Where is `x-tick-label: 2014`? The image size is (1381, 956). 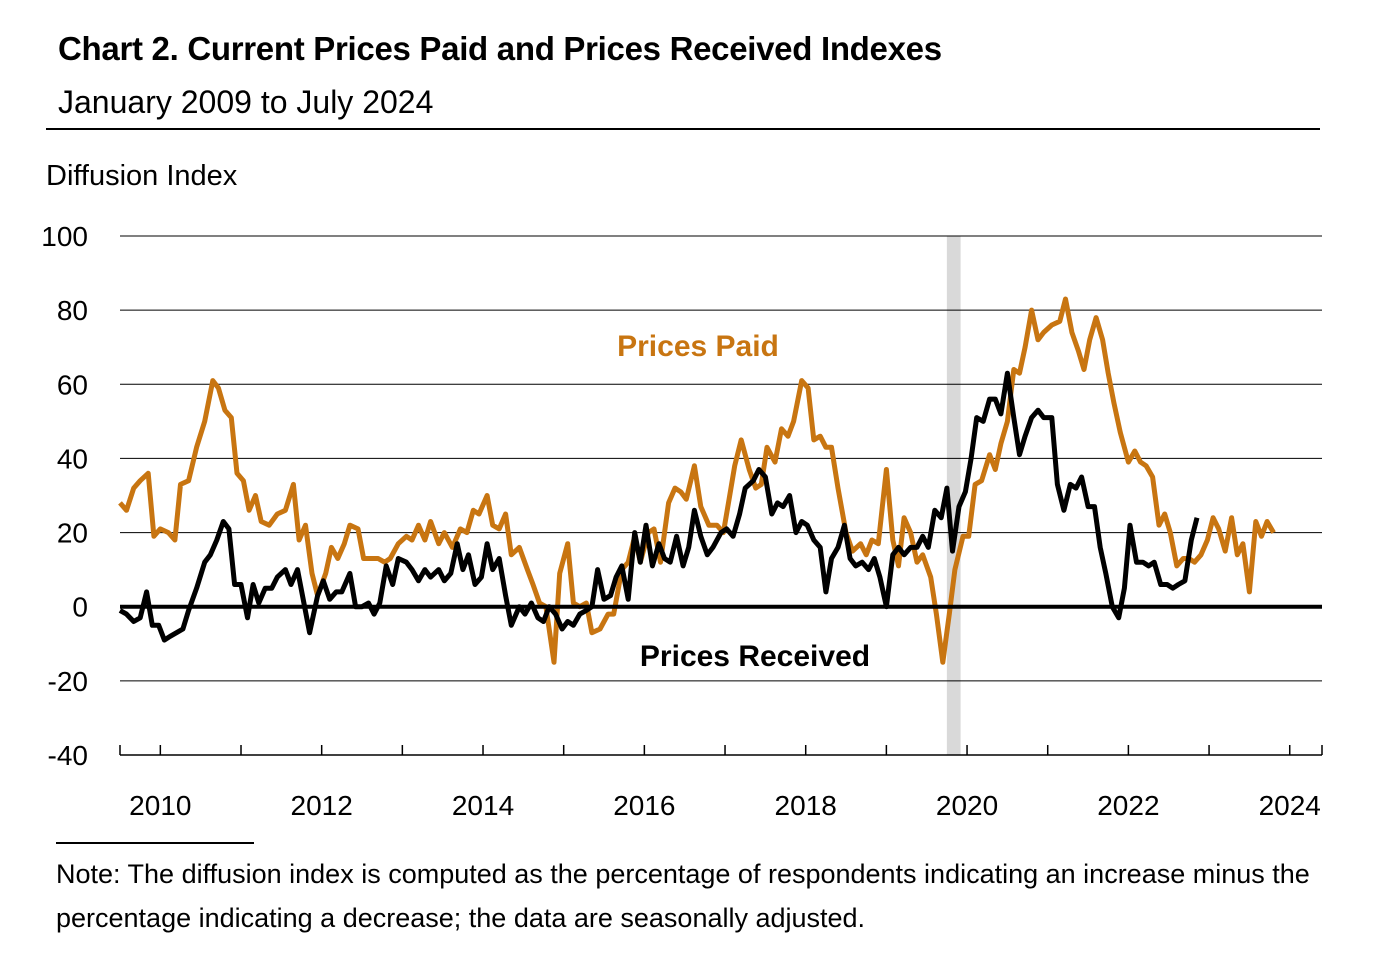
x-tick-label: 2014 is located at coordinates (483, 805).